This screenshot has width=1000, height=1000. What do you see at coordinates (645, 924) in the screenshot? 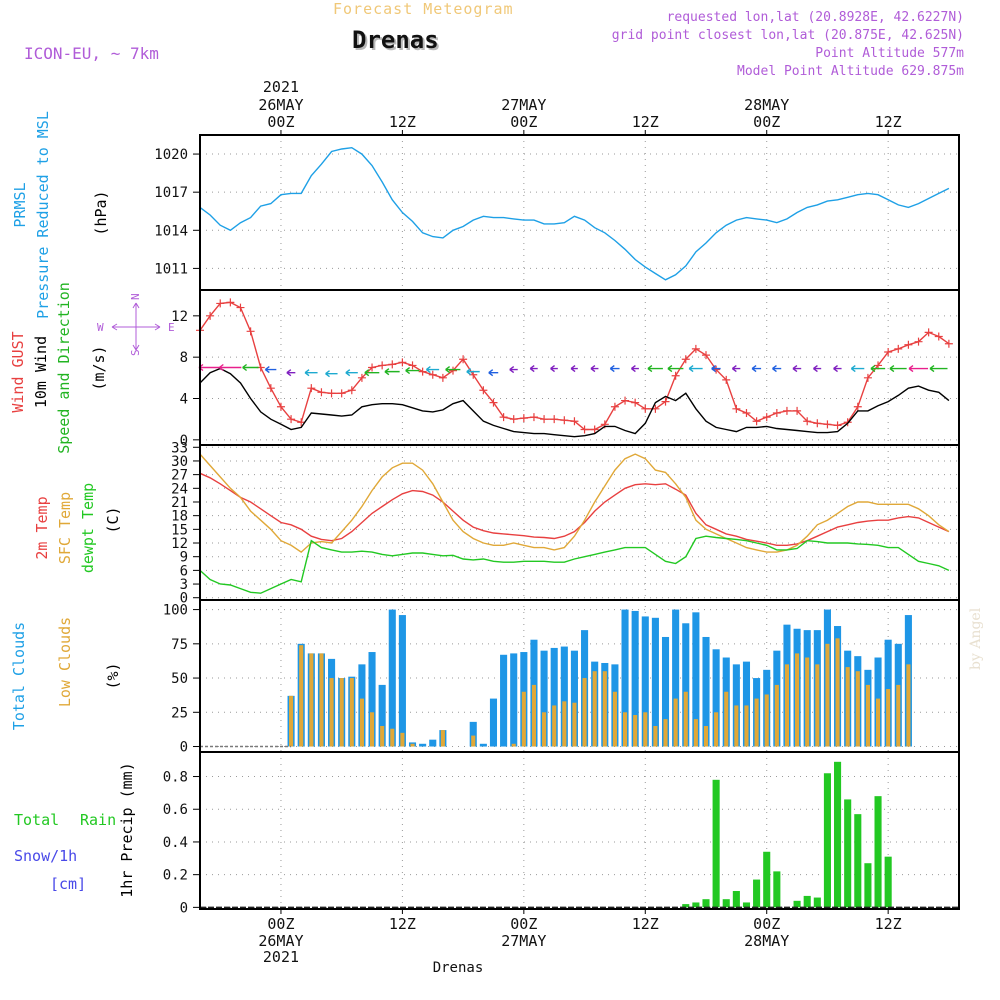
I see `bottom-hour-label: 12Z` at bounding box center [645, 924].